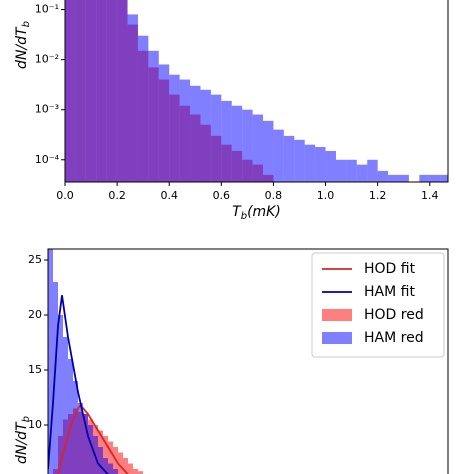 Image resolution: width=474 pixels, height=474 pixels. I want to click on y-tick-label: 20, so click(35, 314).